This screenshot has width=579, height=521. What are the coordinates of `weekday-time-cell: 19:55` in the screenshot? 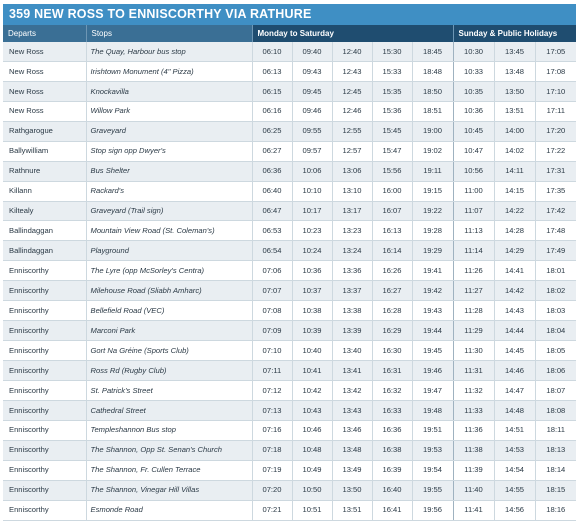 It's located at (433, 490).